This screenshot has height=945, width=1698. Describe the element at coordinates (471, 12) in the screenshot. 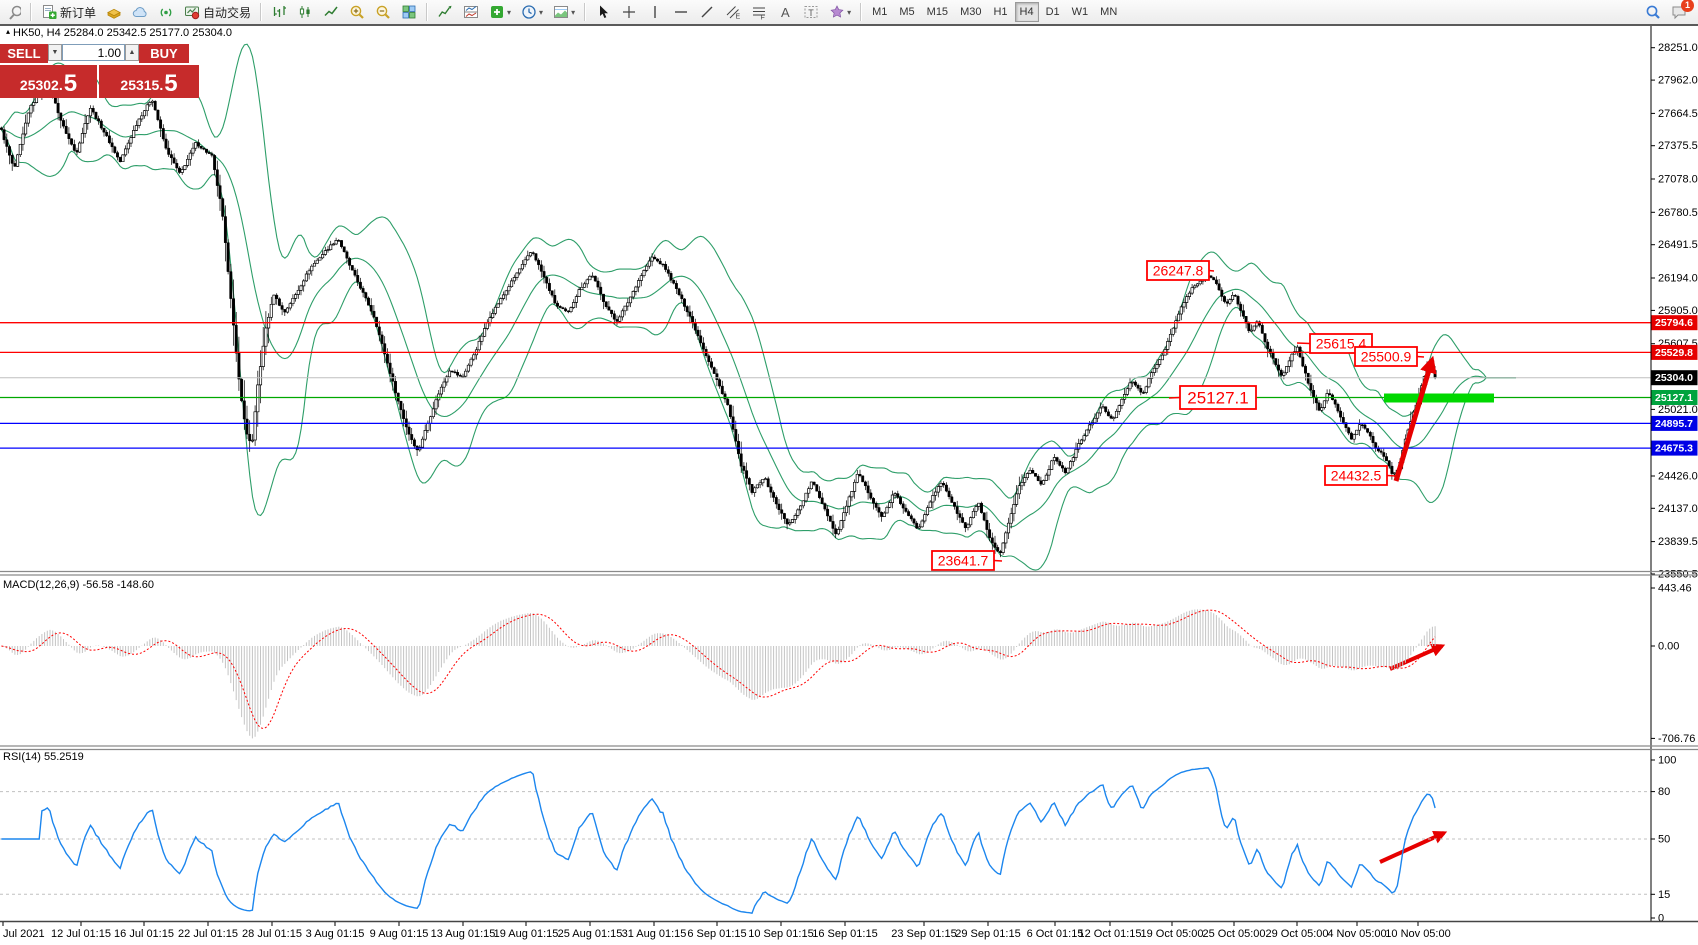

I see `indicator-window-button` at that location.